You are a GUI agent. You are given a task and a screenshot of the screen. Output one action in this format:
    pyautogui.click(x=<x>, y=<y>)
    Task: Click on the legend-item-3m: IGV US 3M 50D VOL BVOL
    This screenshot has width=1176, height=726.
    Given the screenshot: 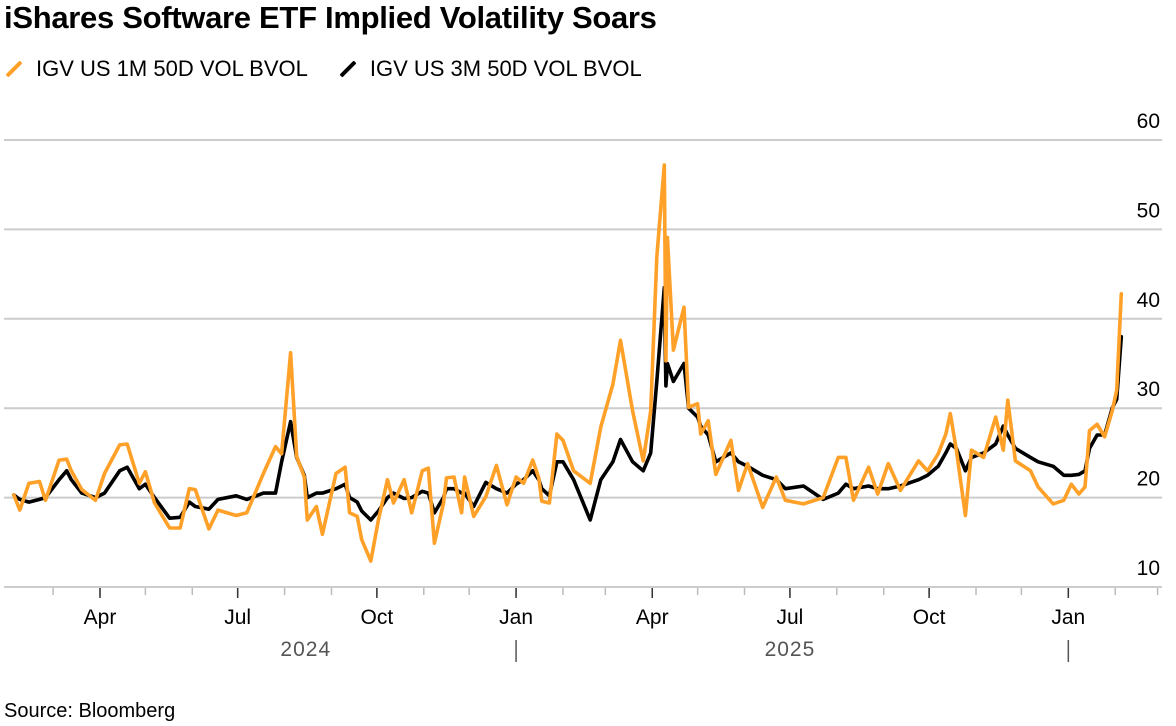 What is the action you would take?
    pyautogui.click(x=490, y=69)
    